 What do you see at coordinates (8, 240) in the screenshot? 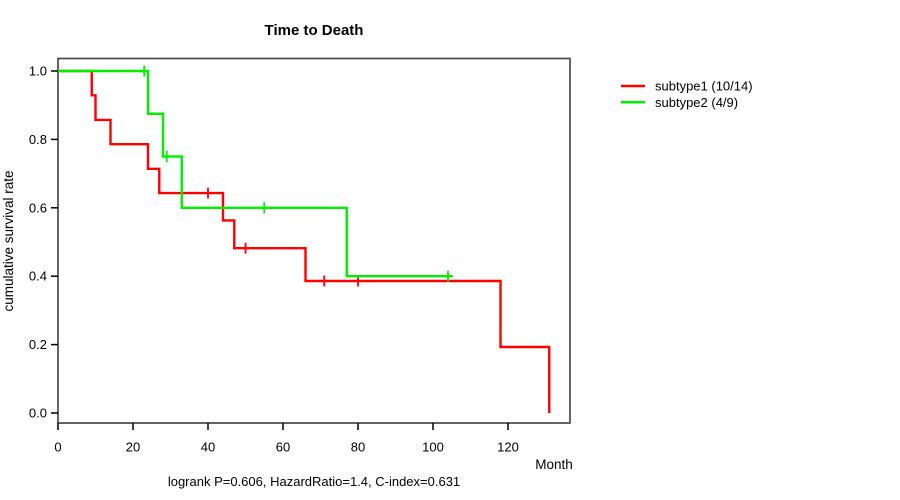
I see `y-axis-label: cumulative survival rate` at bounding box center [8, 240].